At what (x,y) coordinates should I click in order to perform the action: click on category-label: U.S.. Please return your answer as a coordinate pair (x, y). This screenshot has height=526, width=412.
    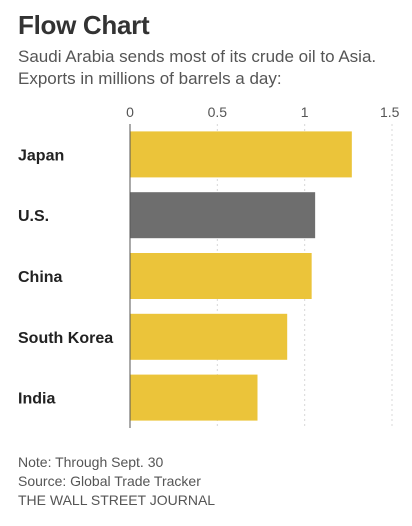
    Looking at the image, I should click on (33, 216).